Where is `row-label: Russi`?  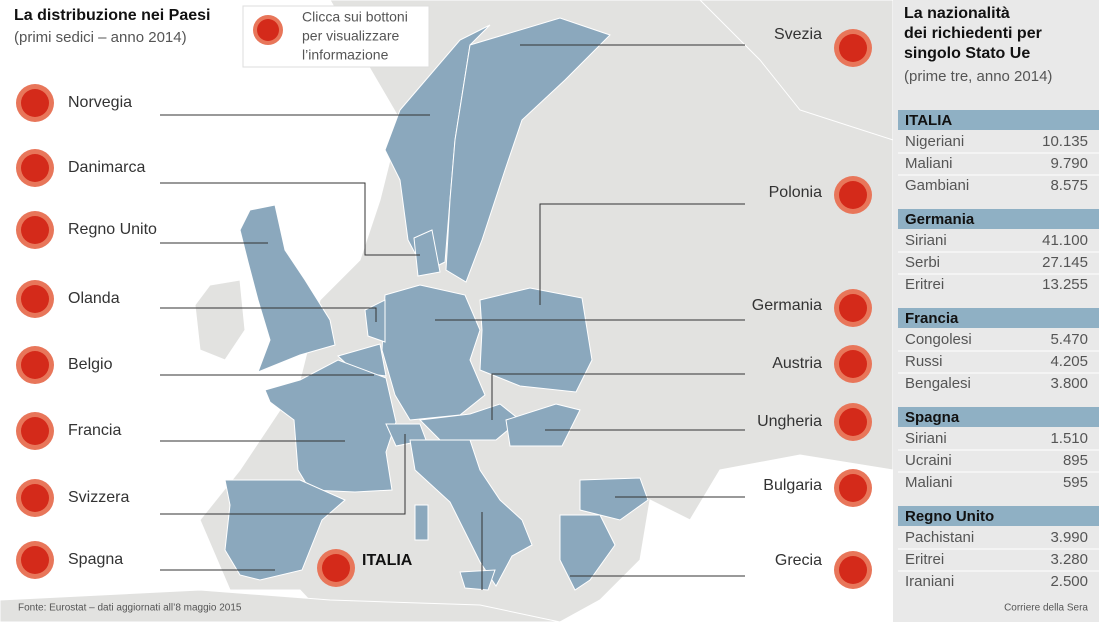 row-label: Russi is located at coordinates (924, 361).